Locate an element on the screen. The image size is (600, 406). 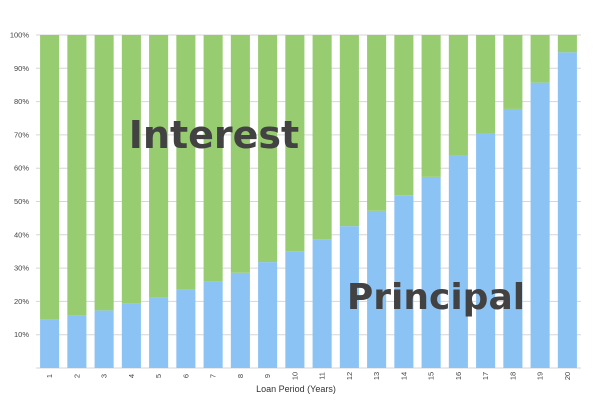
y-tick-label: 100% is located at coordinates (20, 35).